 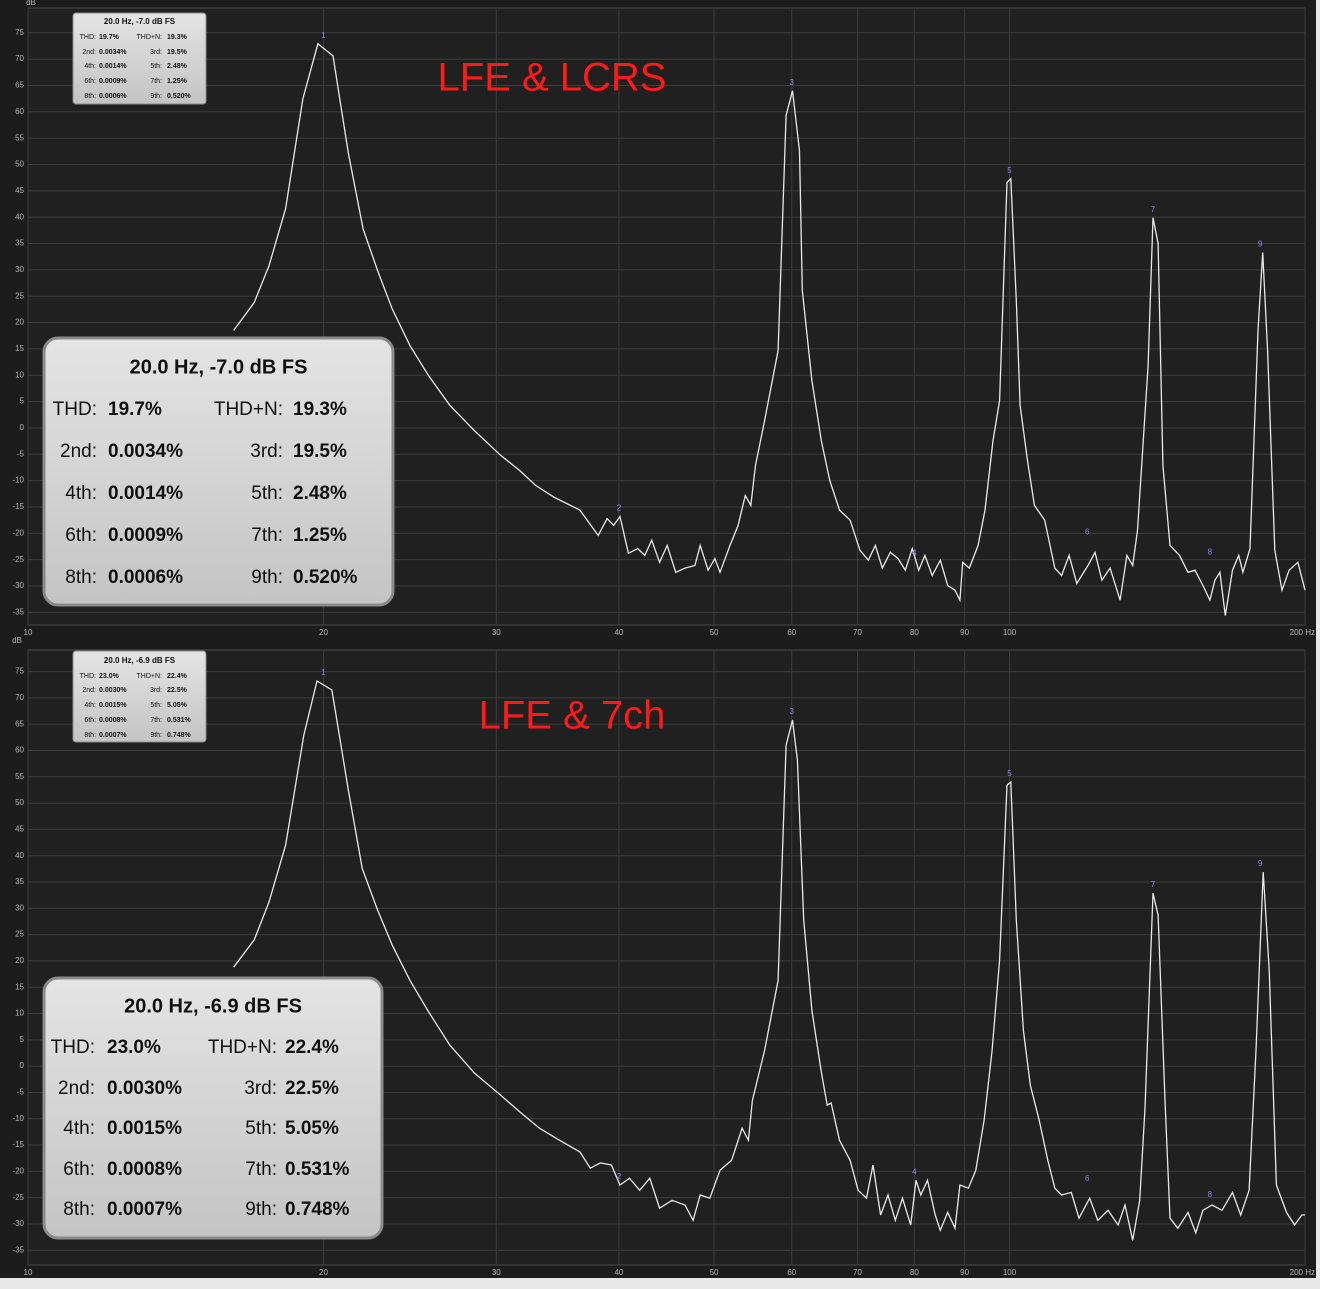 I want to click on y-tick-label: 70, so click(x=19, y=58).